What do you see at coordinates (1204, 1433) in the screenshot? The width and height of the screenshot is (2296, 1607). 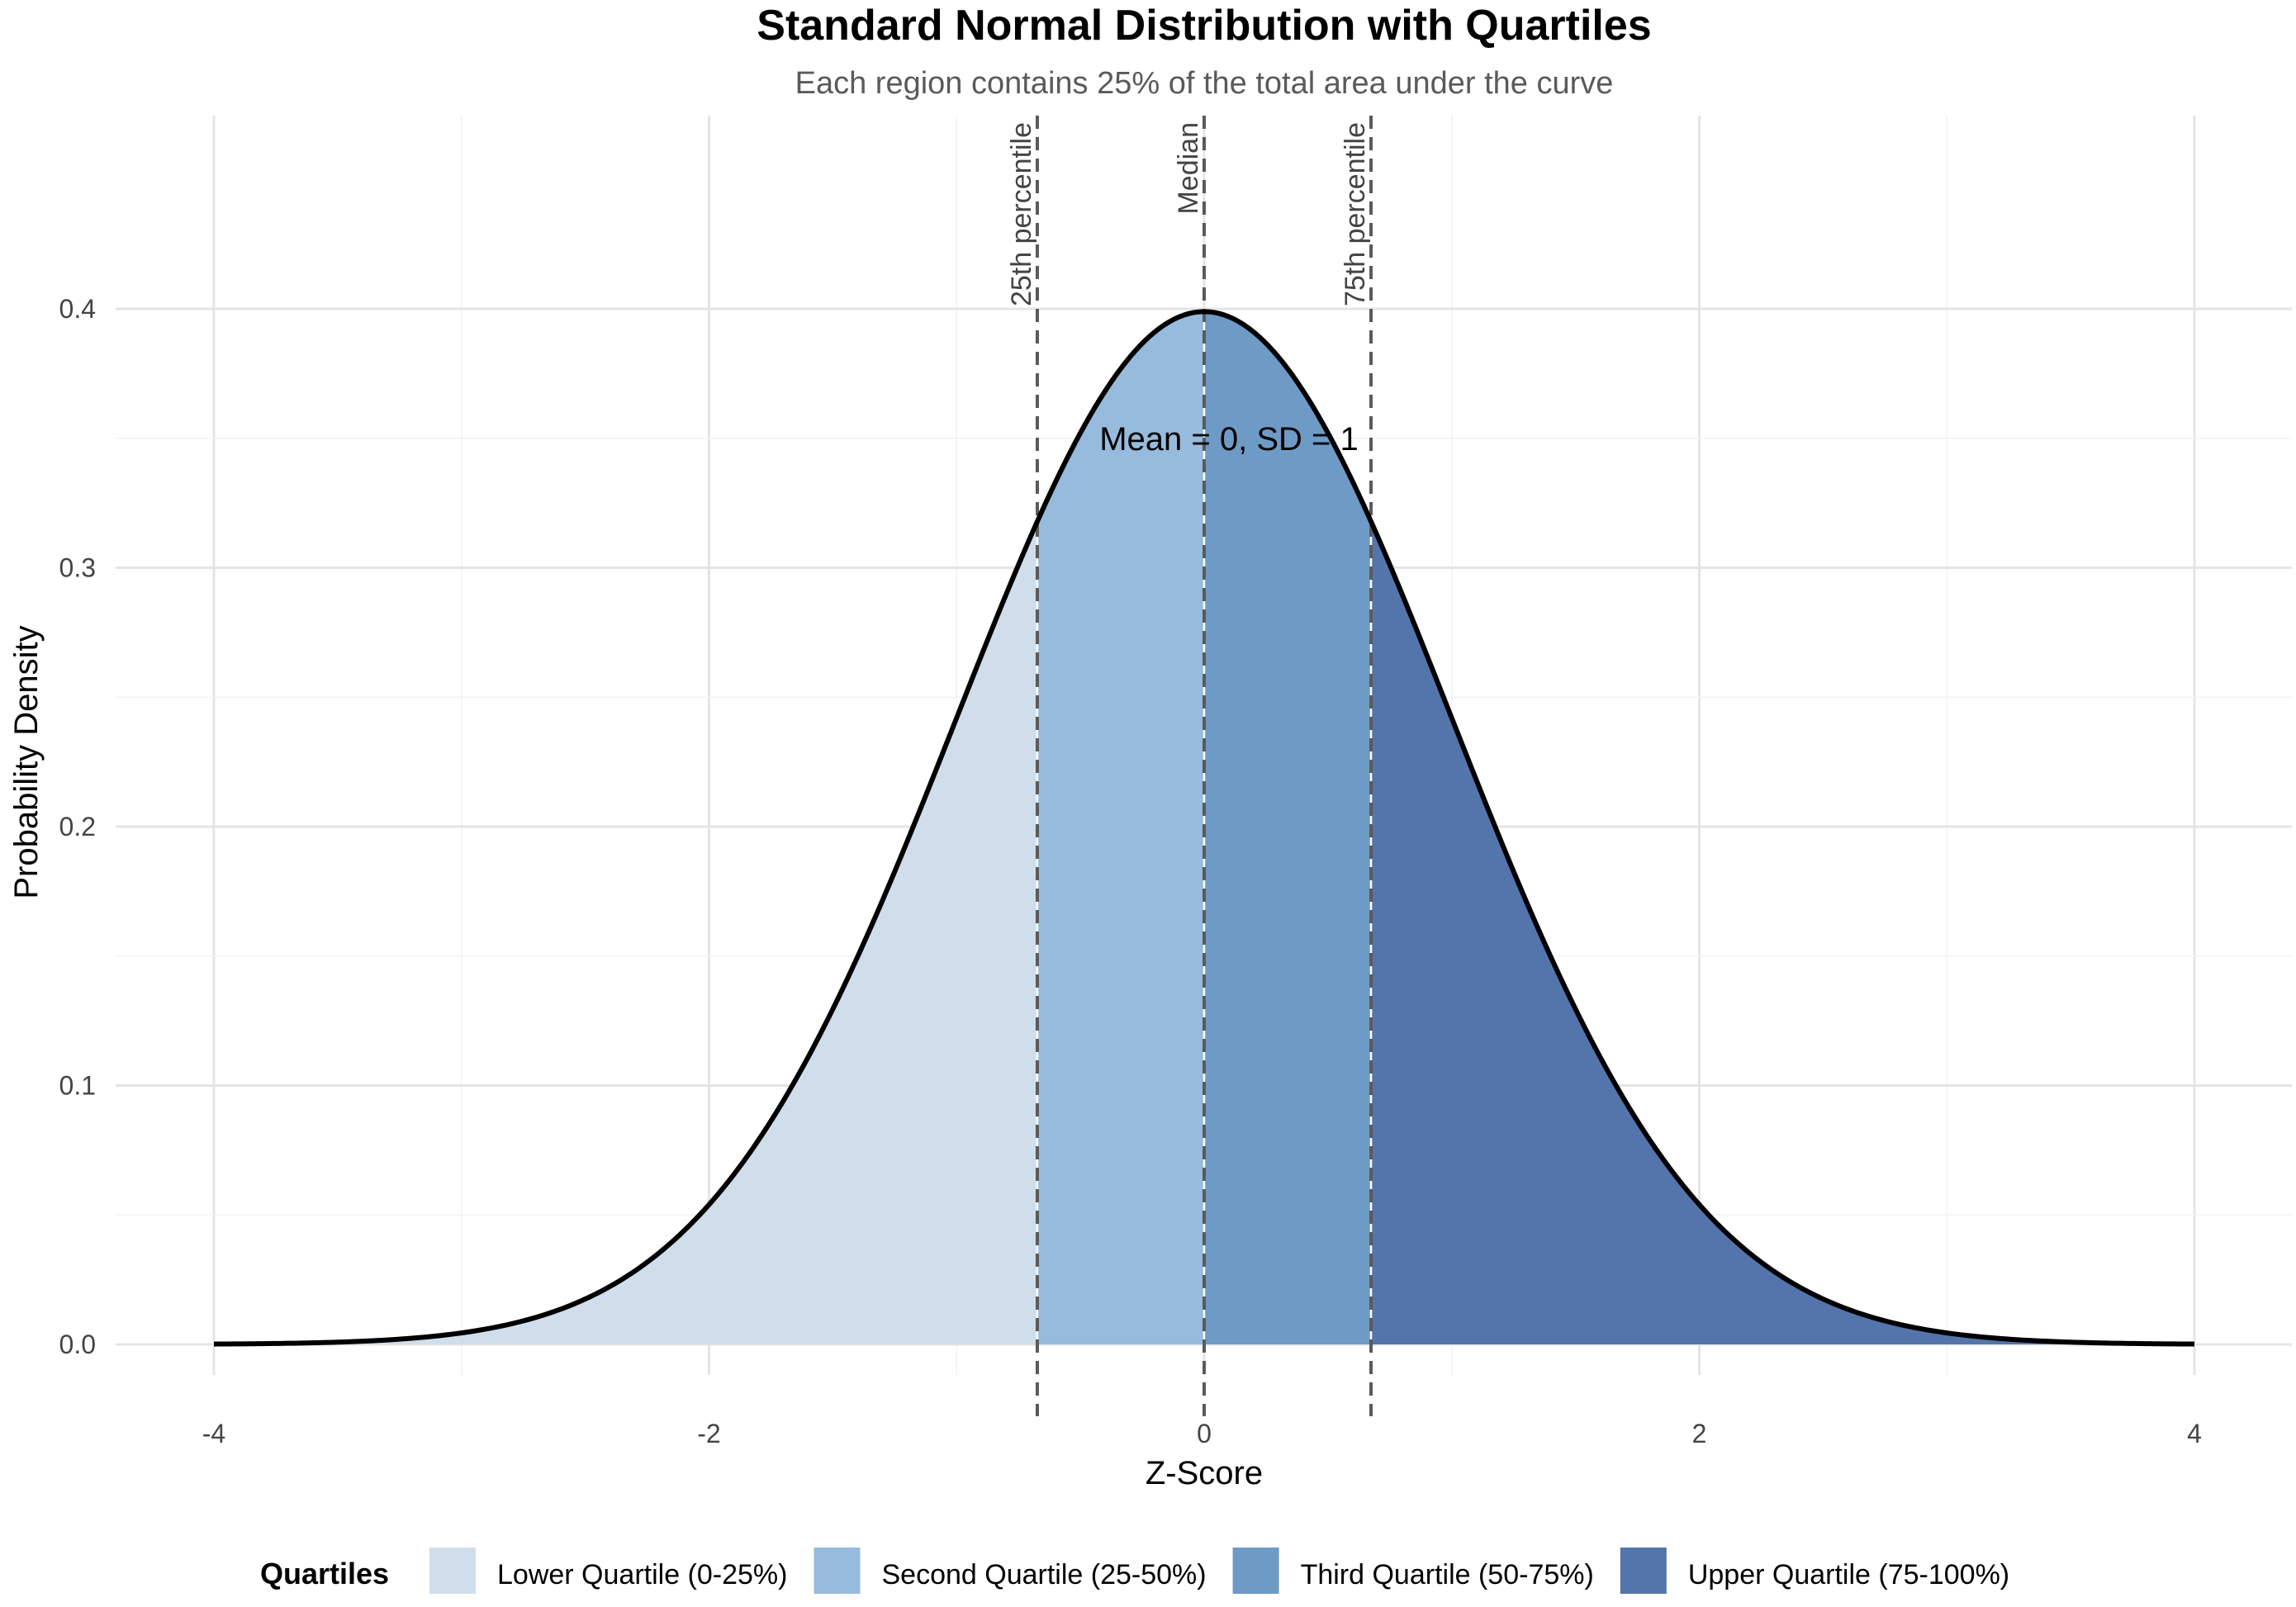 I see `x-tick-label: 0` at bounding box center [1204, 1433].